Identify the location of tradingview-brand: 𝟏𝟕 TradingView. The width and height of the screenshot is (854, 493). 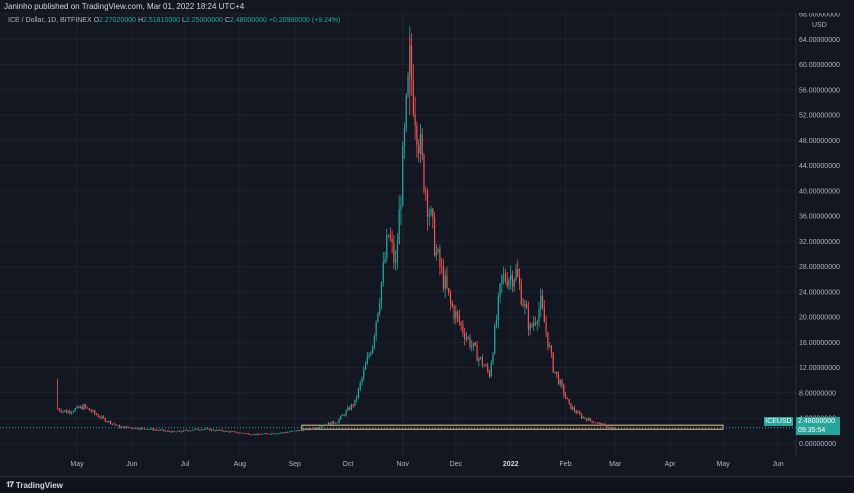
(34, 485).